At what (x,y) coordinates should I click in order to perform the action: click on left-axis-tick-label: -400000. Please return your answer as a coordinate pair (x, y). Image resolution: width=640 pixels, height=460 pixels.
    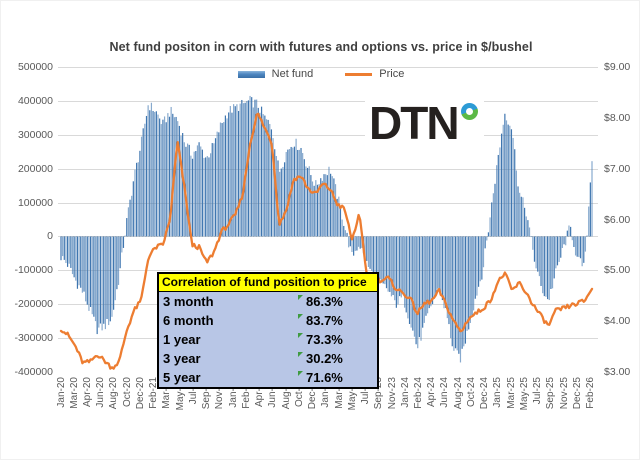
    Looking at the image, I should click on (33, 372).